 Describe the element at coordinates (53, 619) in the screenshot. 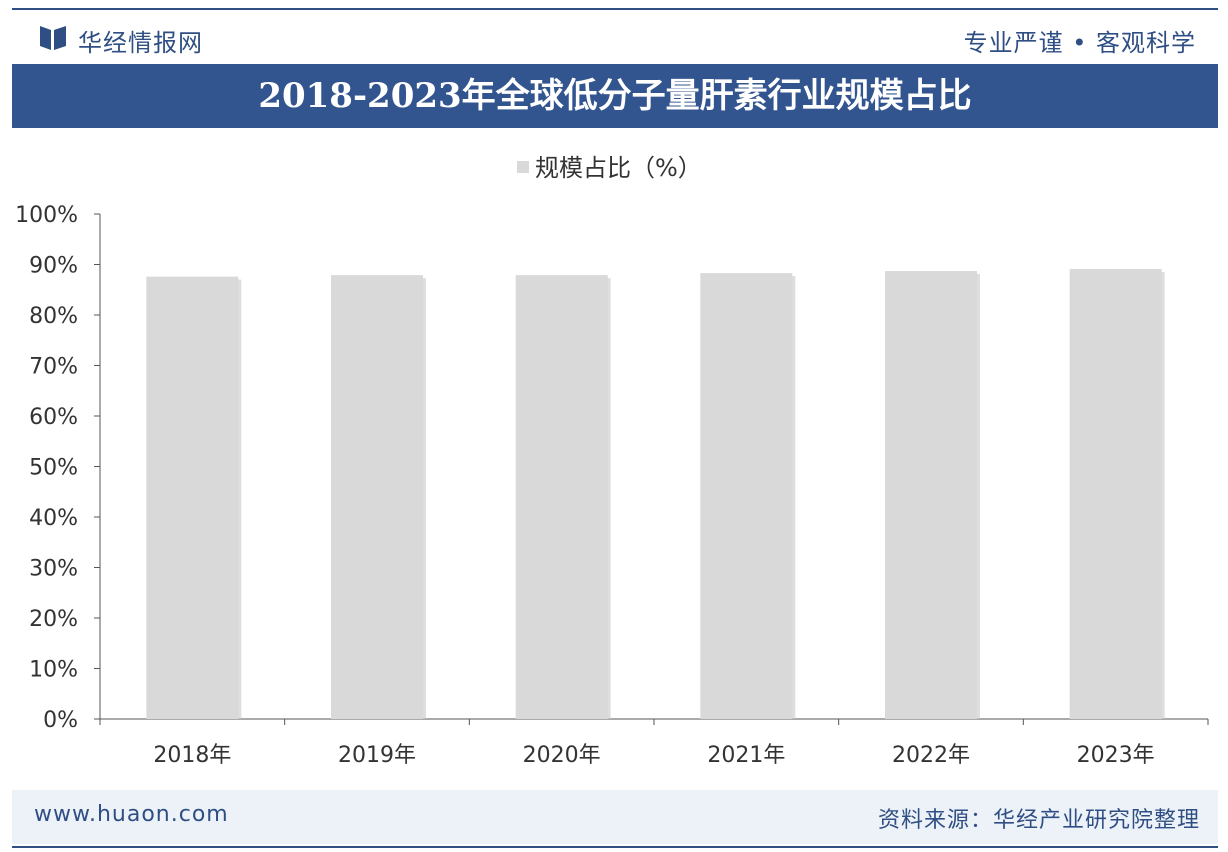

I see `y-tick-label: 20%` at that location.